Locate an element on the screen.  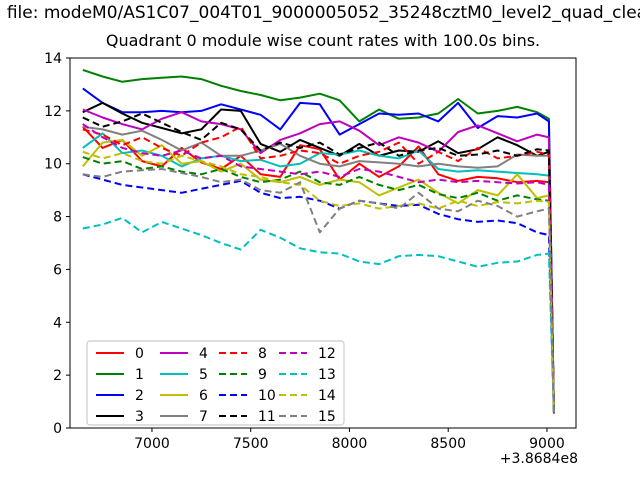
y-tick-label: 2 is located at coordinates (57, 376).